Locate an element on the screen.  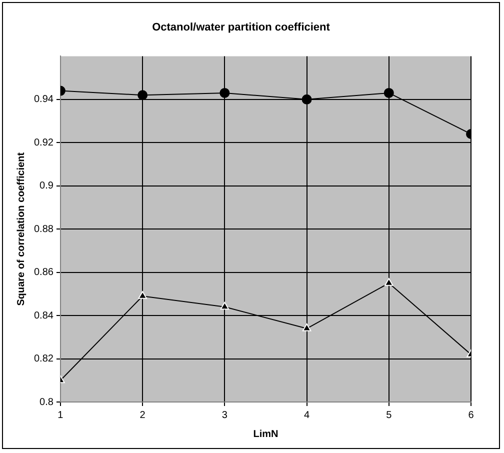
y-tick-label: 0.8 is located at coordinates (47, 402).